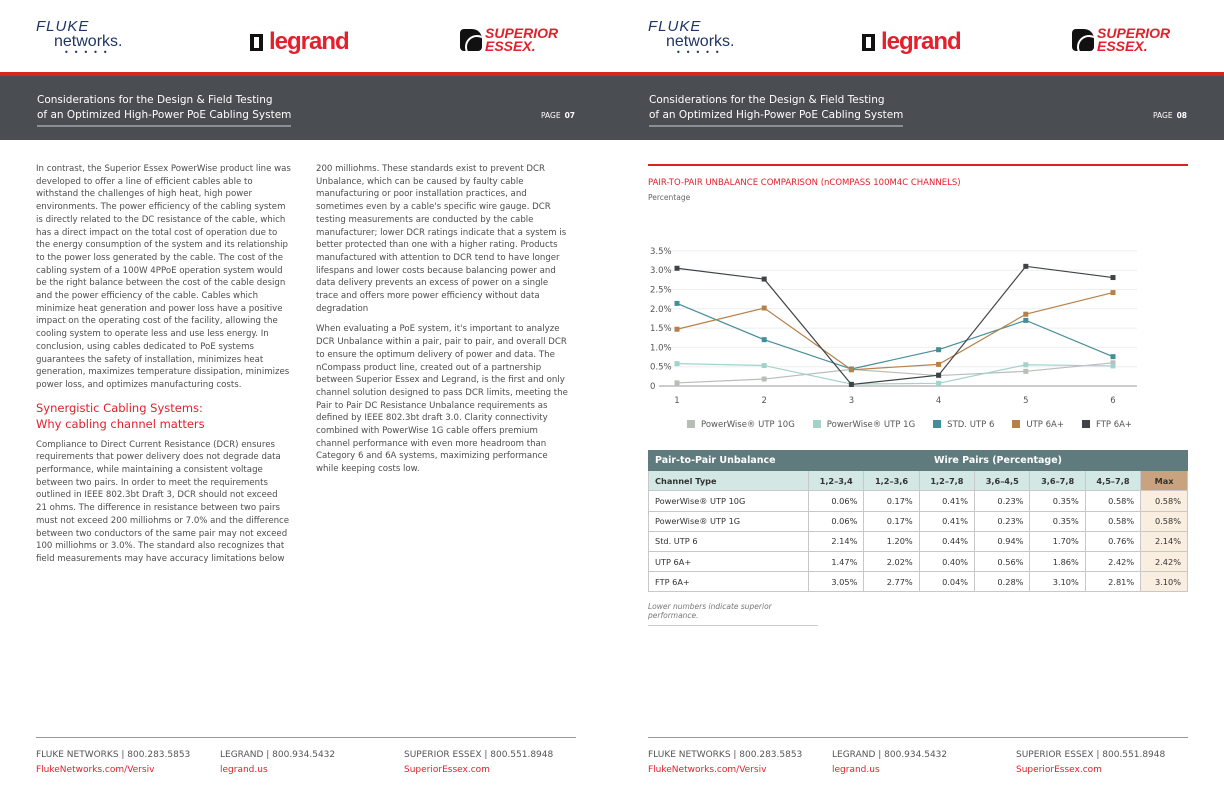 The height and width of the screenshot is (792, 1224). Describe the element at coordinates (1112, 401) in the screenshot. I see `x-tick-label: 6` at that location.